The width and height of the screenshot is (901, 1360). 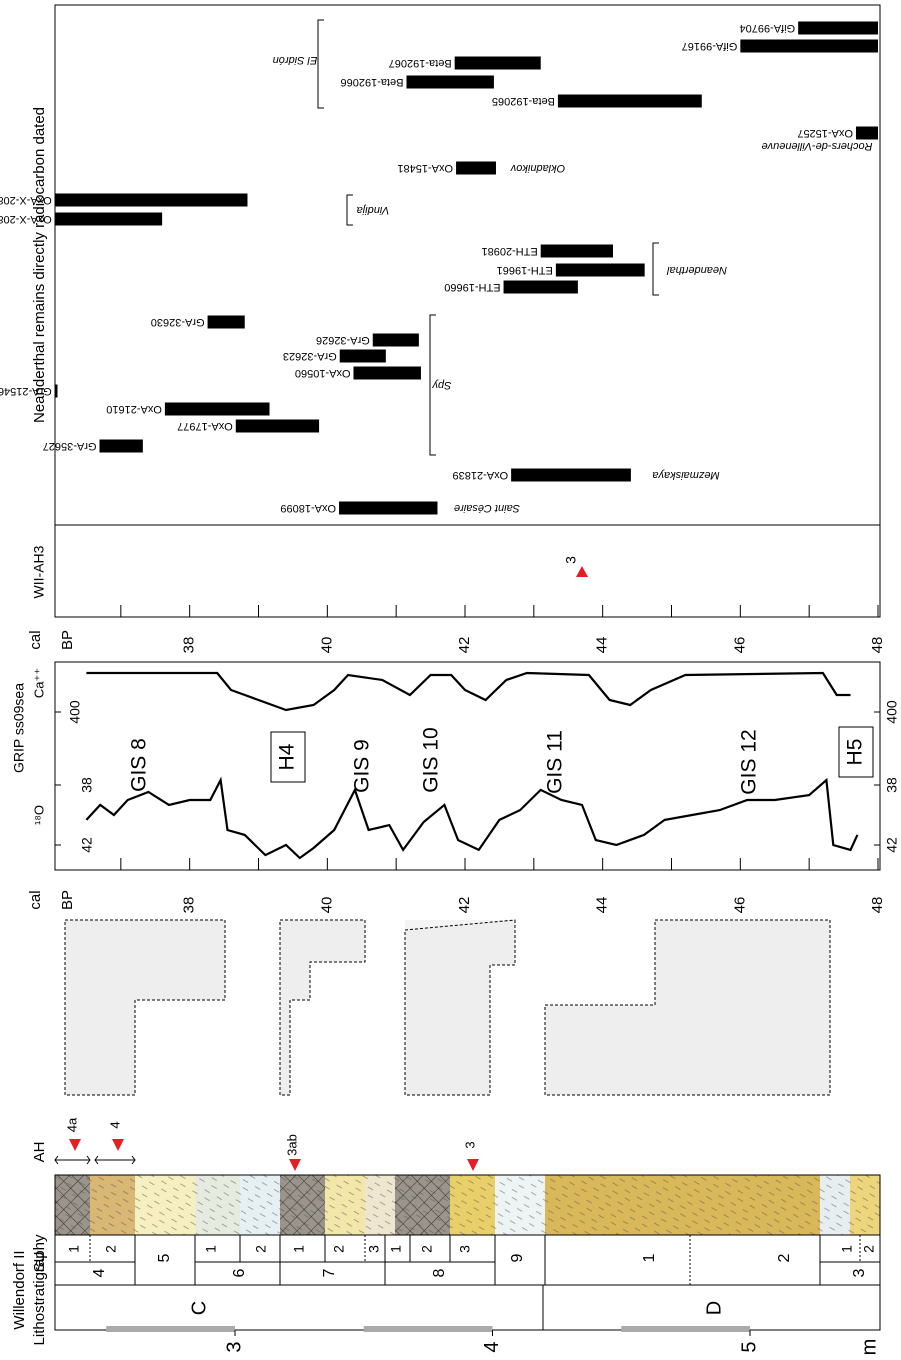 I want to click on sample-label: GifA-99704, so click(x=767, y=28).